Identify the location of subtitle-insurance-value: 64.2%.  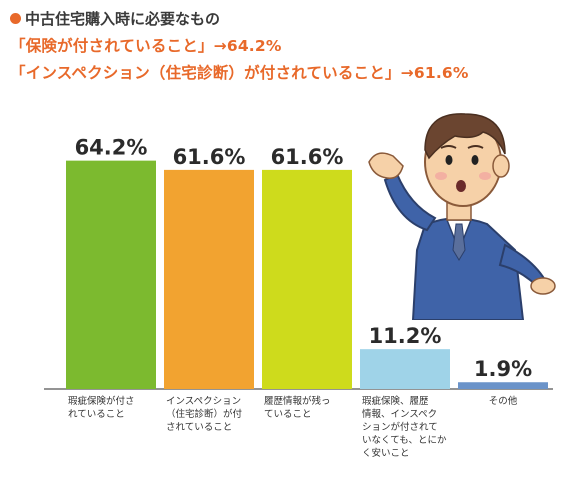
(254, 46).